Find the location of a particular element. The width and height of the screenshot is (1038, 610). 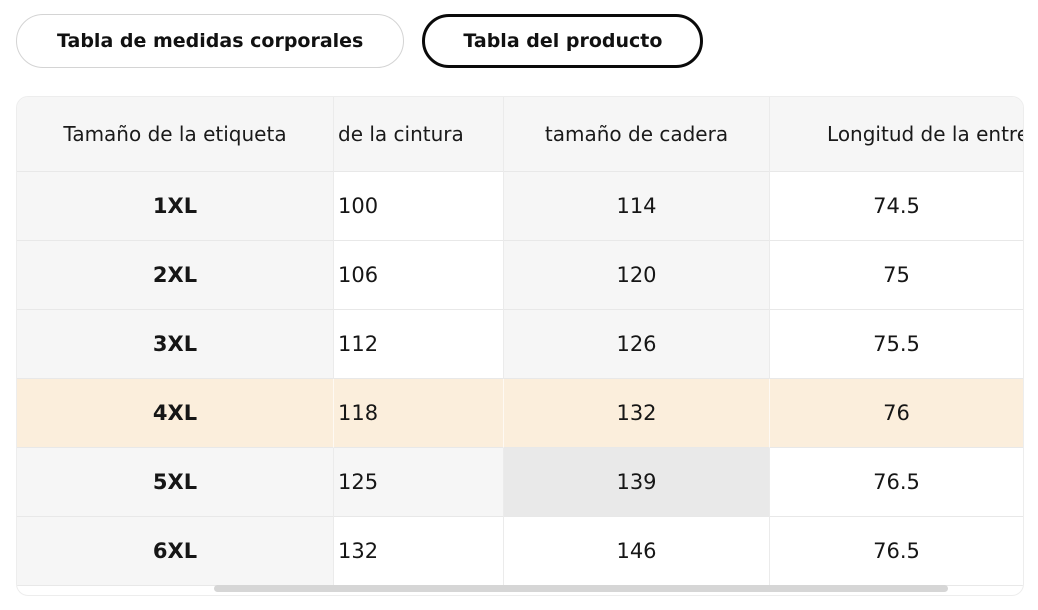

cell-size-label: 6XL is located at coordinates (175, 551).